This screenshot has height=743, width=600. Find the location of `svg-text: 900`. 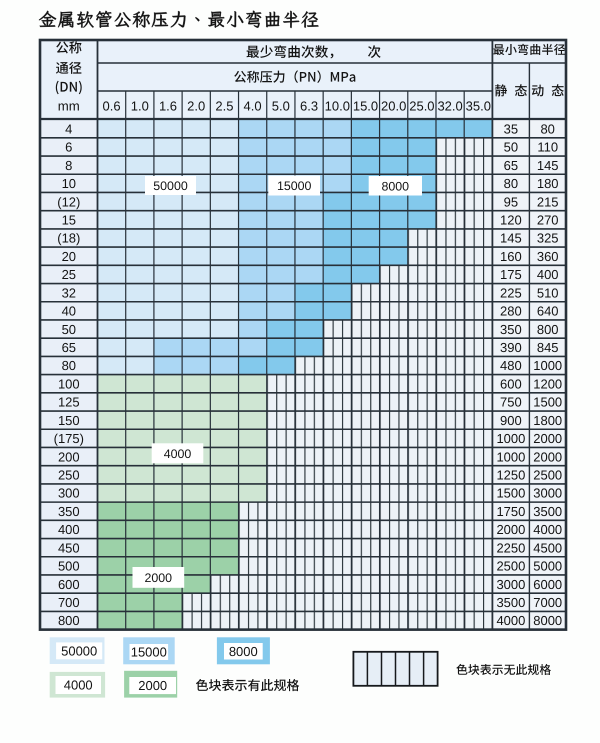

svg-text: 900 is located at coordinates (511, 420).